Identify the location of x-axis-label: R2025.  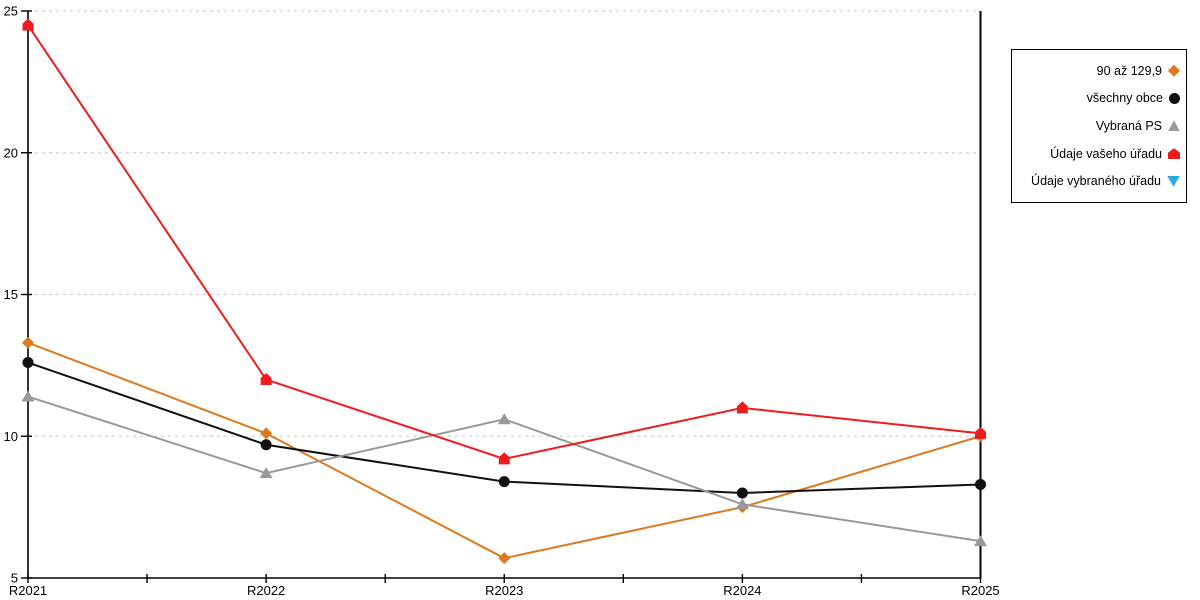
(980, 590).